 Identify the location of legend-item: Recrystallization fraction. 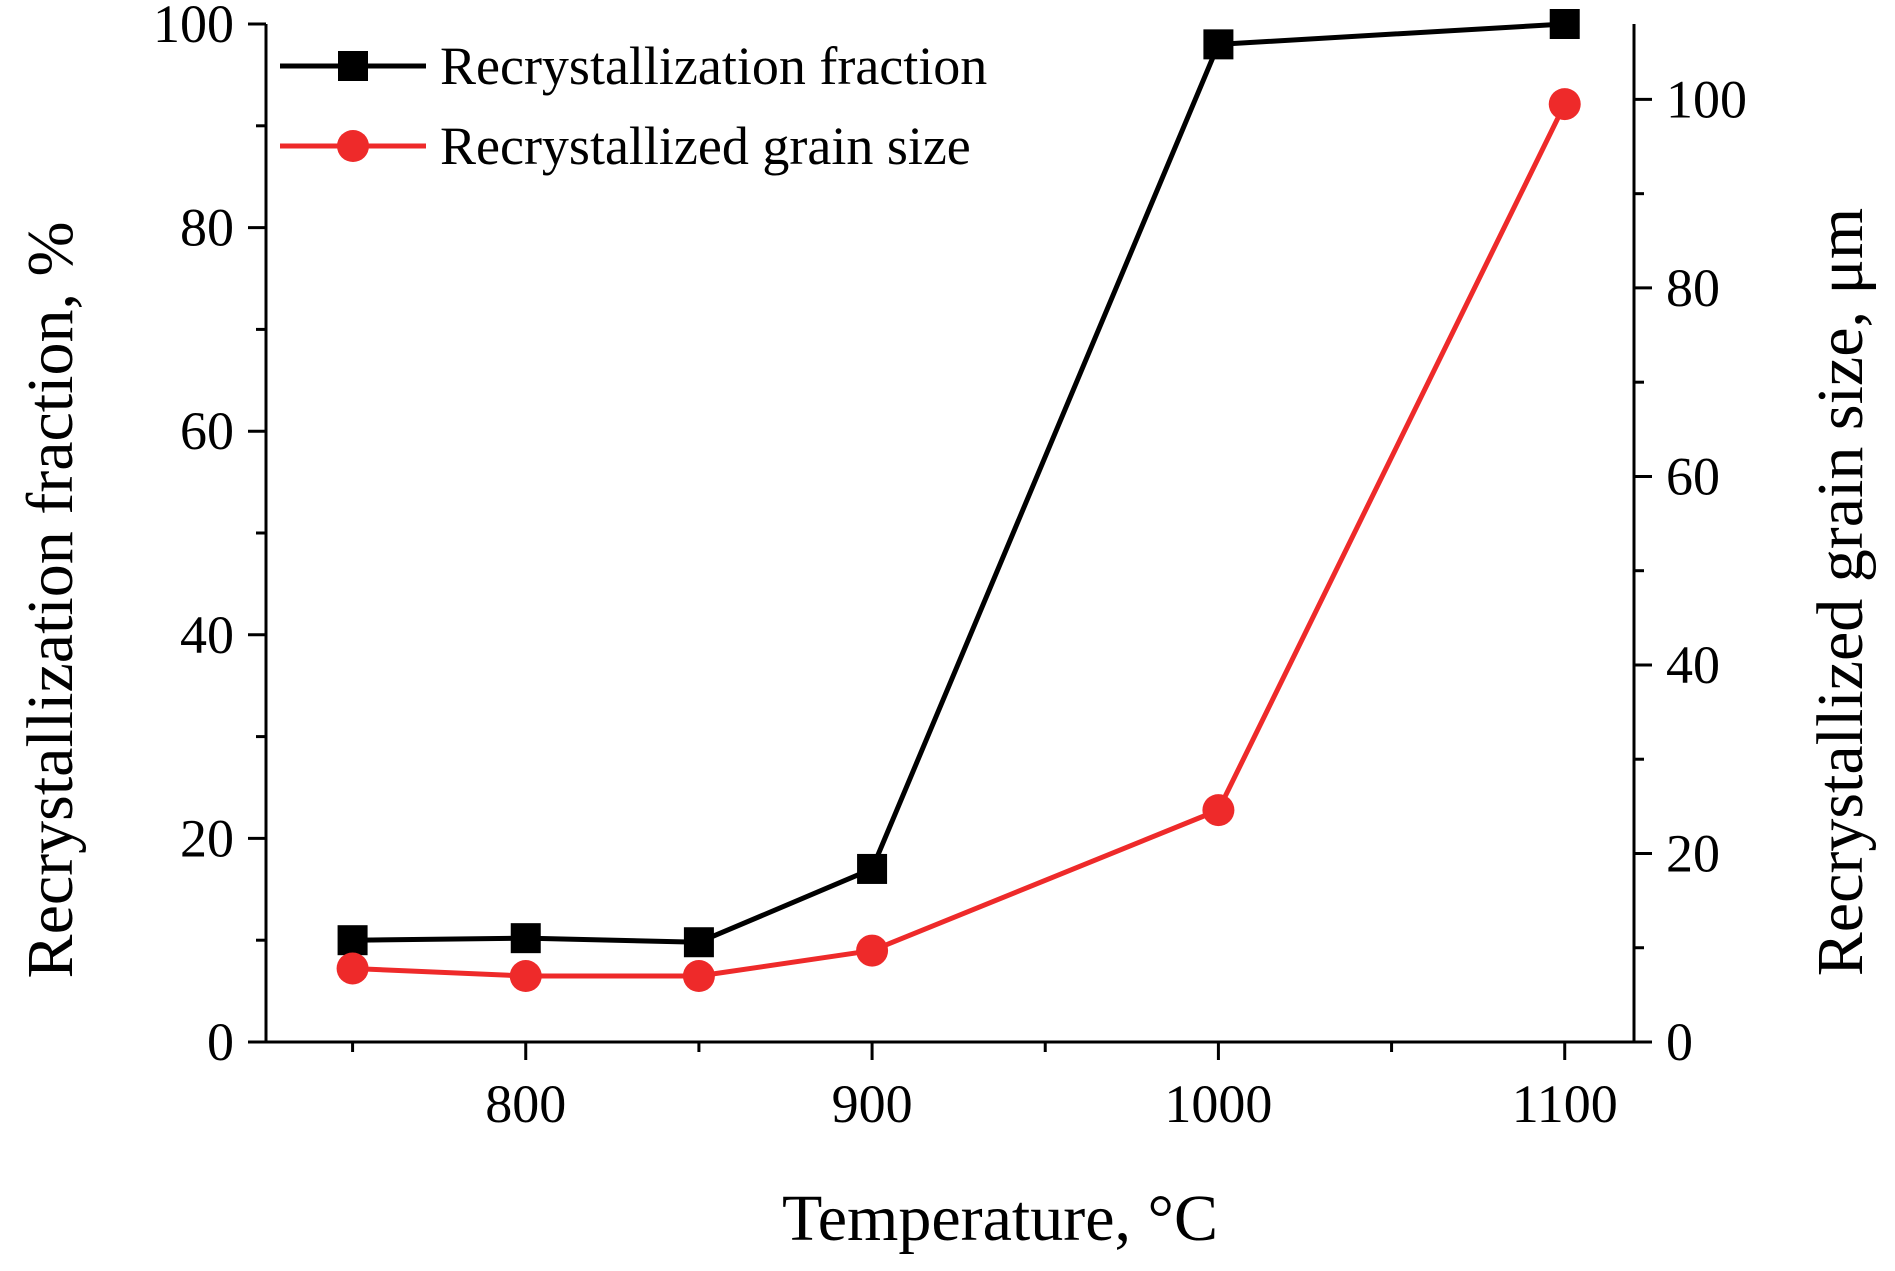
(633, 66).